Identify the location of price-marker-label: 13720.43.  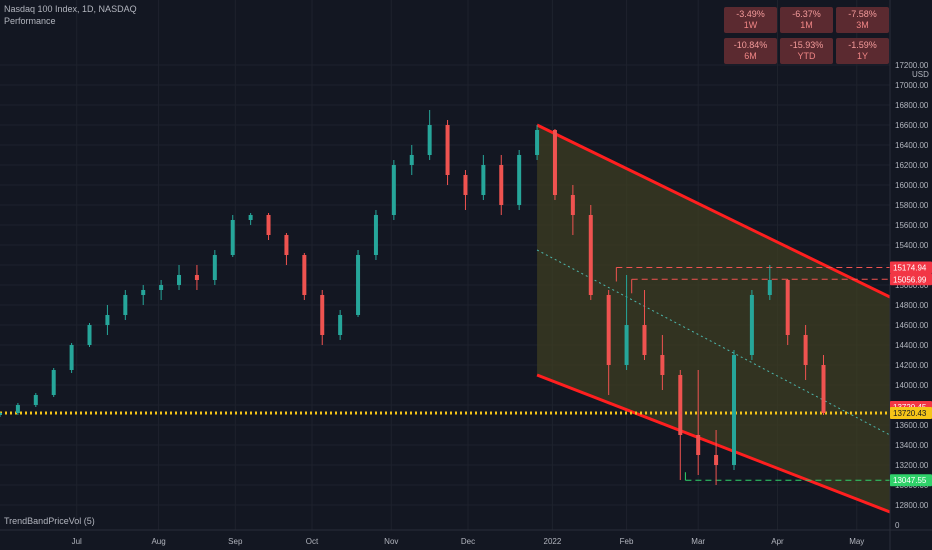
(910, 413).